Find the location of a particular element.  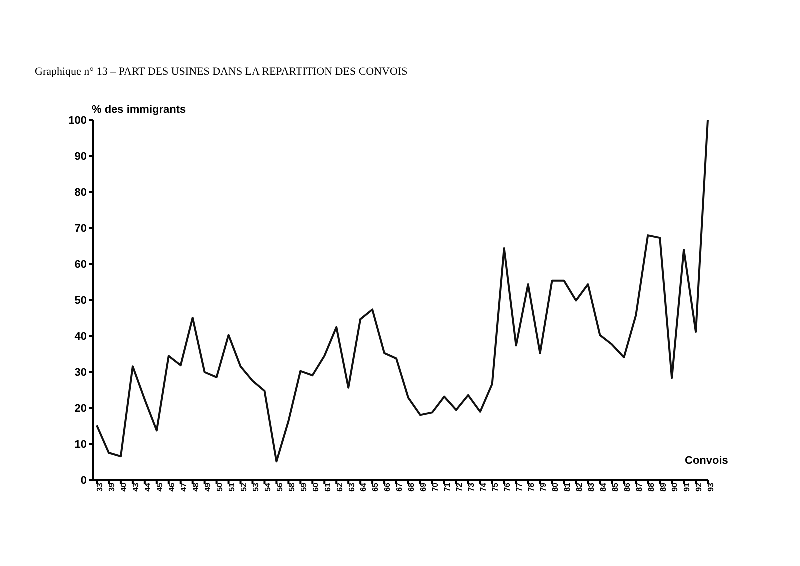

x-tick-label: 68 is located at coordinates (411, 487).